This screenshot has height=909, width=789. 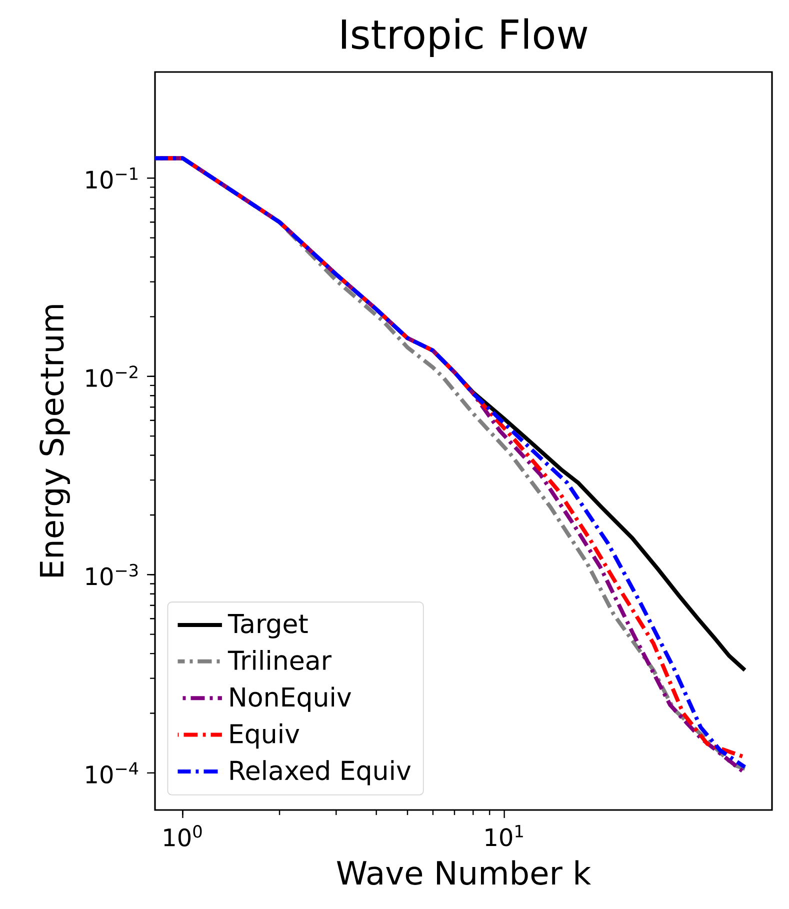 I want to click on chart-title: Istropic Flow, so click(x=465, y=38).